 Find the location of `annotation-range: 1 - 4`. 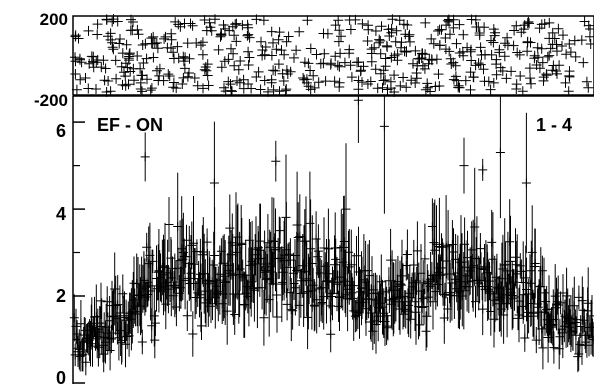

annotation-range: 1 - 4 is located at coordinates (554, 125).